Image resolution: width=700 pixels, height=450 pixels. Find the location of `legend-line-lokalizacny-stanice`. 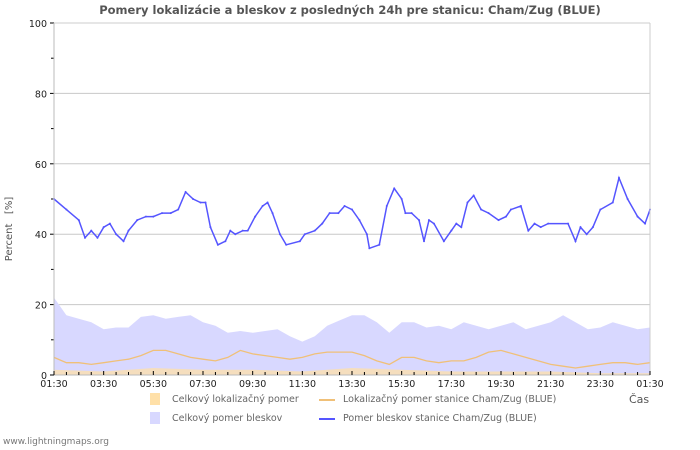

legend-line-lokalizacny-stanice is located at coordinates (327, 400).